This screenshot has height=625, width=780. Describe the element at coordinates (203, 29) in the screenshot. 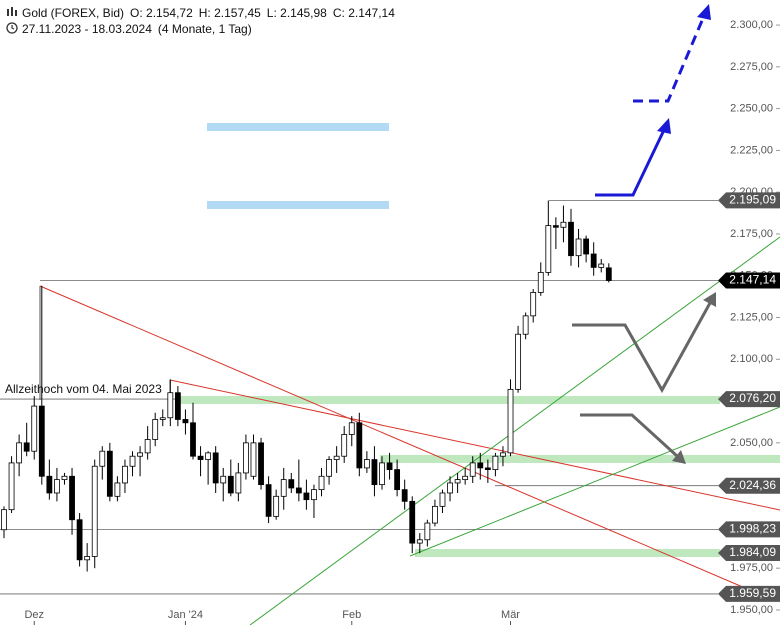

I see `header-line: 27.11.2023 - 18.03.2024 (4 Monate, 1 Tag)` at that location.